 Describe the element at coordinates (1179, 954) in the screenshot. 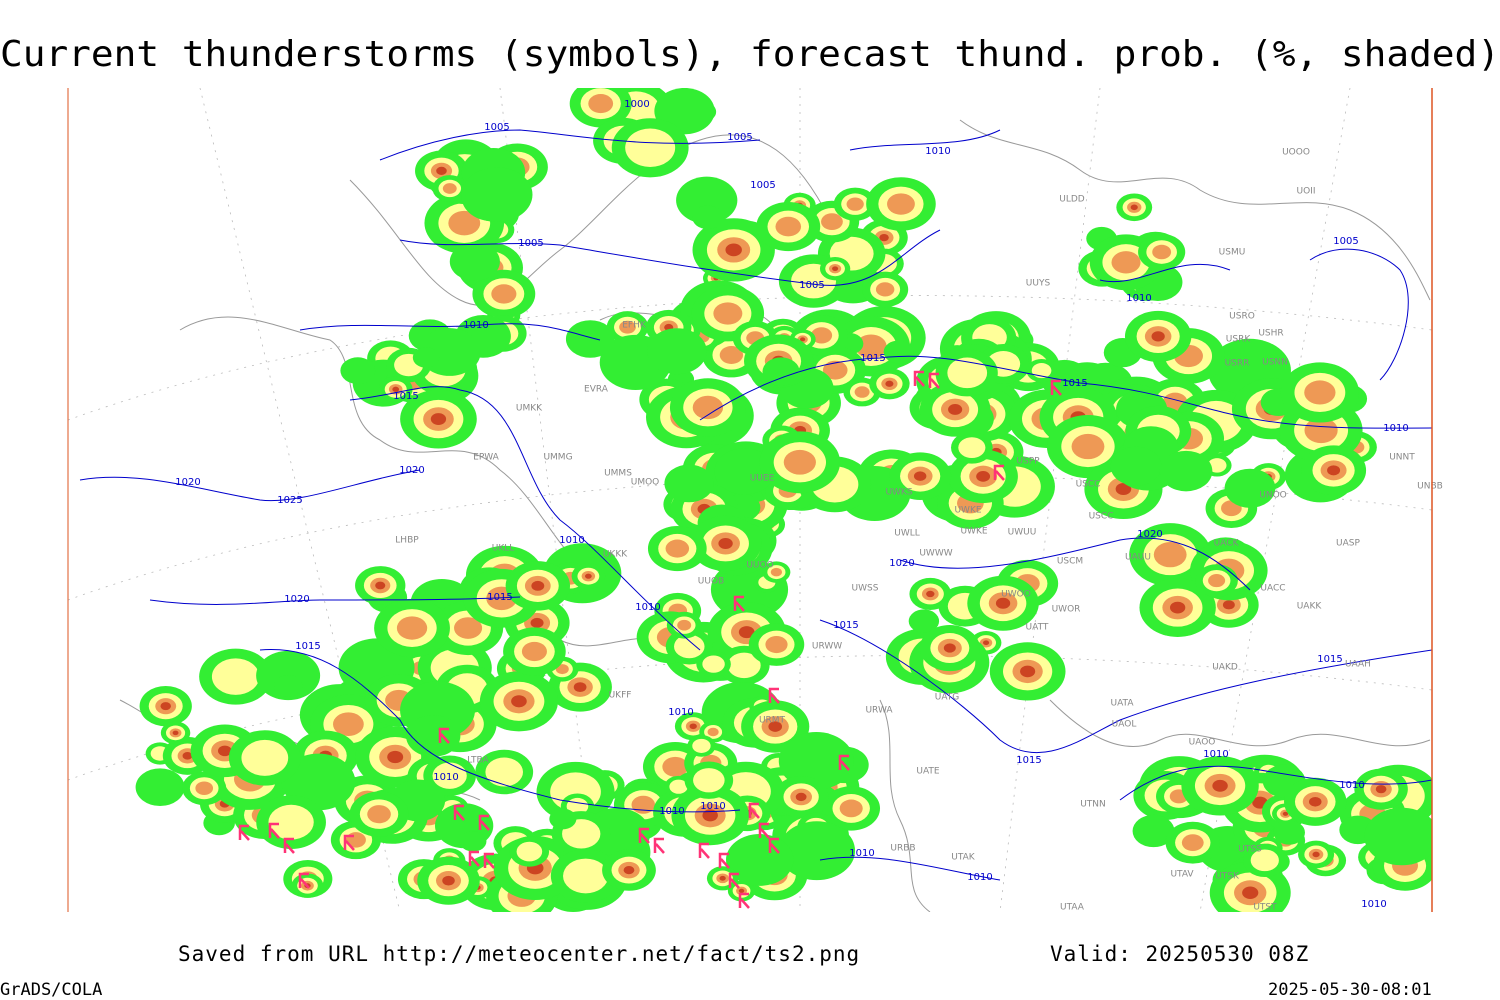

I see `valid-time: Valid: 20250530 08Z` at that location.